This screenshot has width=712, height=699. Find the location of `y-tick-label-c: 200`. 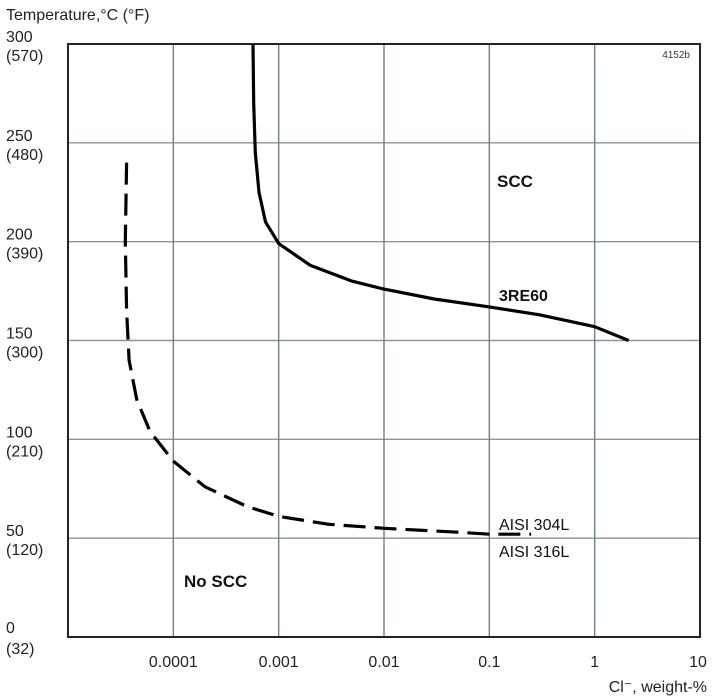

y-tick-label-c: 200 is located at coordinates (19, 235).